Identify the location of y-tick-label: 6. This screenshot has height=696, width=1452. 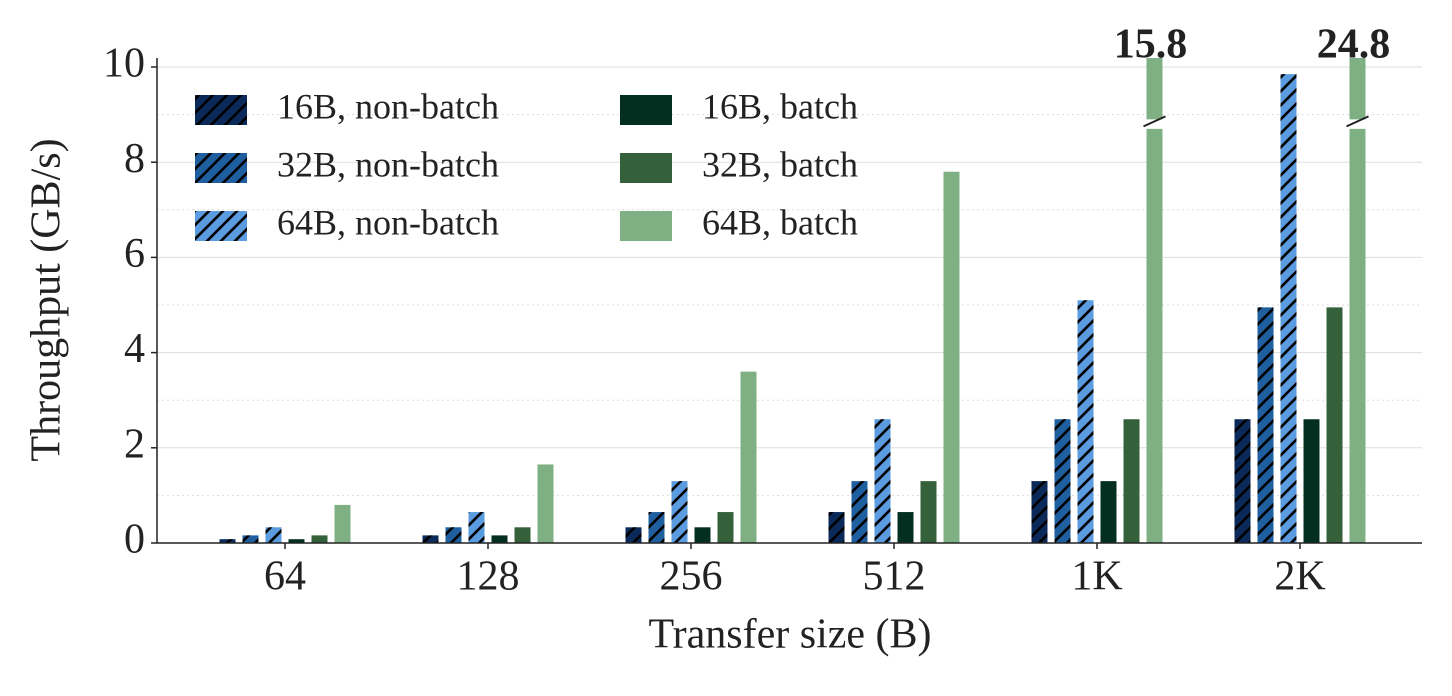
(134, 254).